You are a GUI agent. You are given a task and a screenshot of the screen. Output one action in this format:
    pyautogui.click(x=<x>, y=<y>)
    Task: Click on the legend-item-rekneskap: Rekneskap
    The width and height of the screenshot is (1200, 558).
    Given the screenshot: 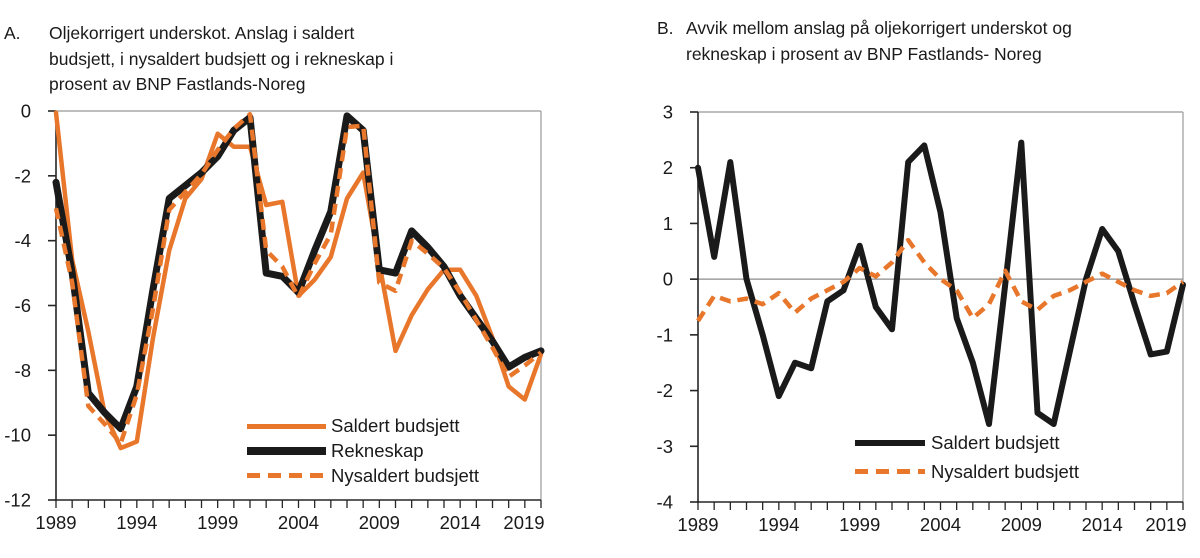 What is the action you would take?
    pyautogui.click(x=363, y=451)
    